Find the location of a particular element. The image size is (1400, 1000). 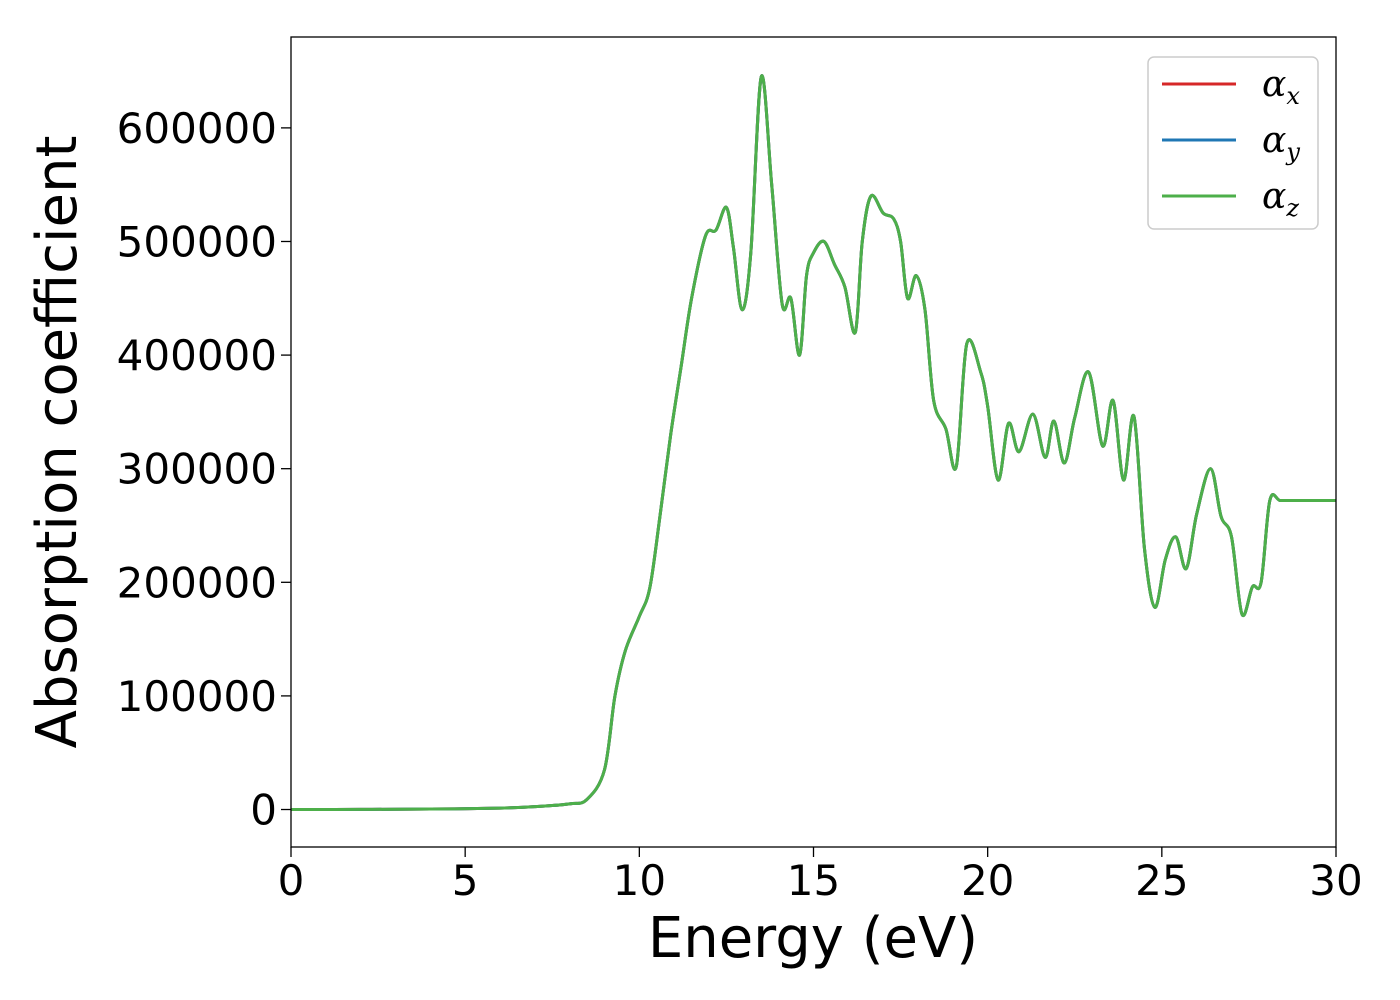

legend: αx αy αz is located at coordinates (1233, 143).